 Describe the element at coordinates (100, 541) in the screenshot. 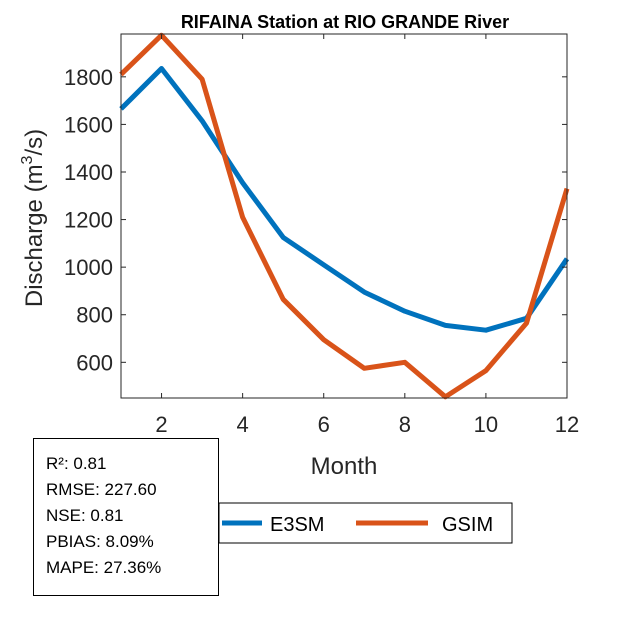

I see `stat-pbias: PBIAS: 8.09%` at that location.